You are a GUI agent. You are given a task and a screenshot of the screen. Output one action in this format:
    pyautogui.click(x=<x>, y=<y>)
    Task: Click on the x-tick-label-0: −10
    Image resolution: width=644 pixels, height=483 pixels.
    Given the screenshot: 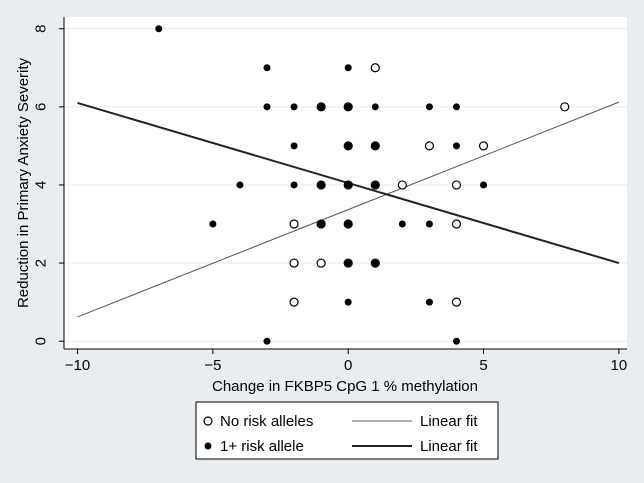 What is the action you would take?
    pyautogui.click(x=77, y=365)
    